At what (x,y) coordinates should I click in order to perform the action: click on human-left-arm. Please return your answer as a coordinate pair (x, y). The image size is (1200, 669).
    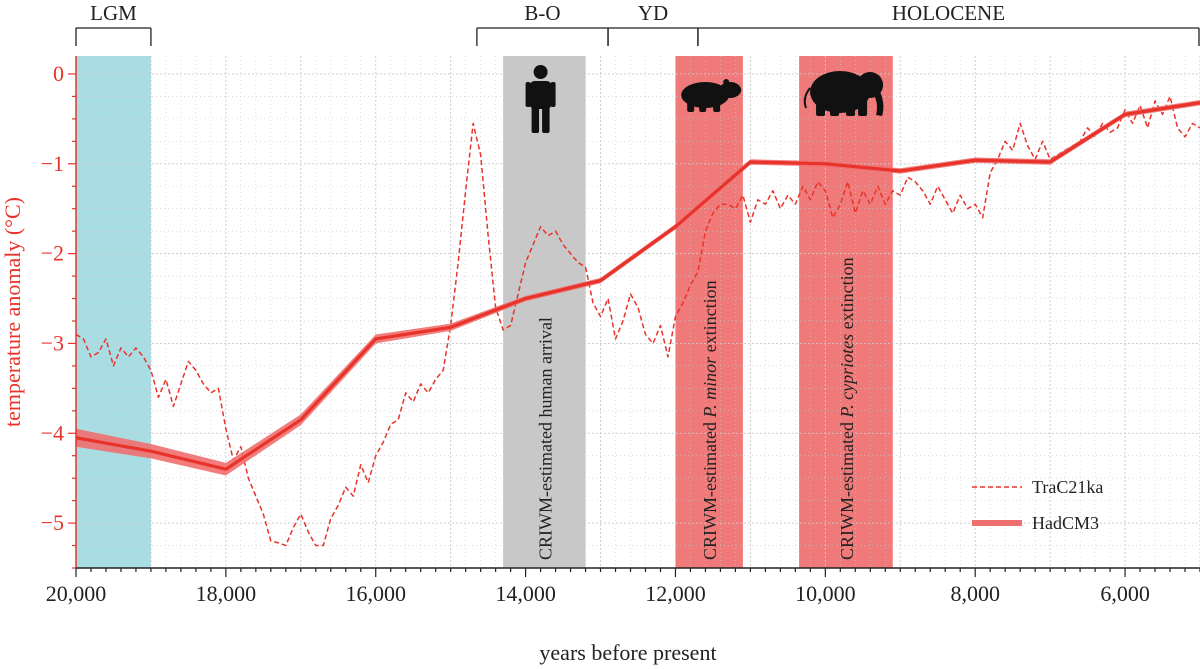
    Looking at the image, I should click on (528, 94).